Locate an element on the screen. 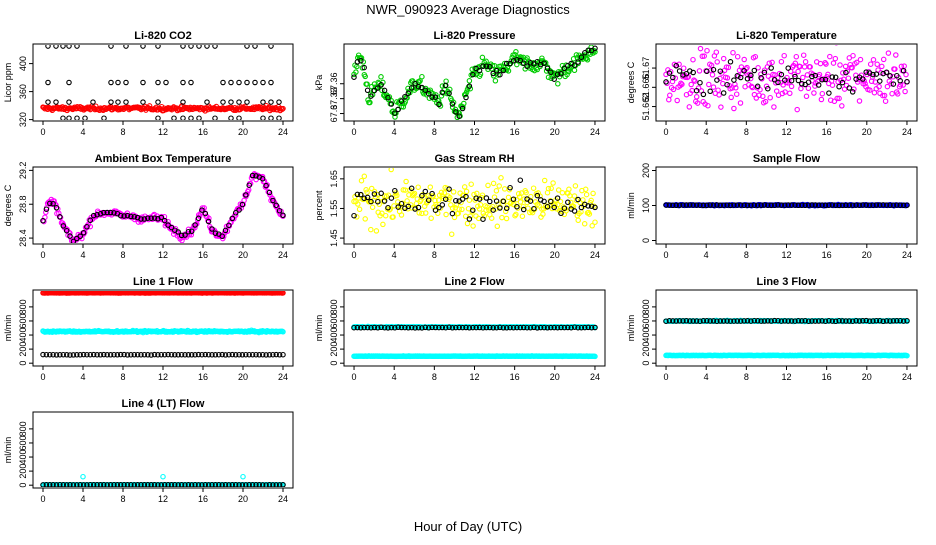 This screenshot has height=545, width=936. series-avg is located at coordinates (786, 78).